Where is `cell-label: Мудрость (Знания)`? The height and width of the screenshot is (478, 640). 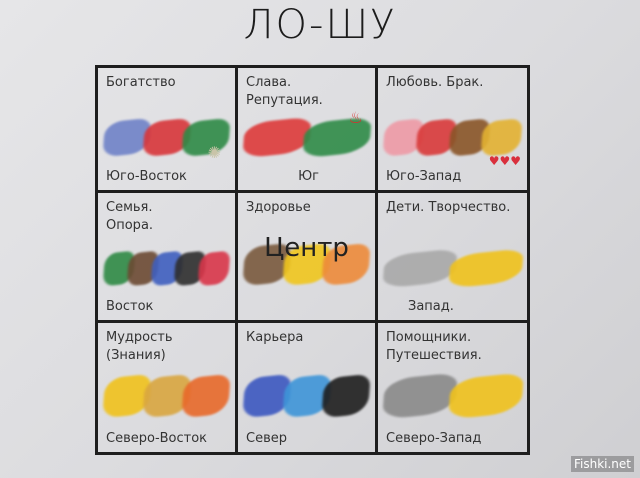 cell-label: Мудрость (Знания) is located at coordinates (139, 346).